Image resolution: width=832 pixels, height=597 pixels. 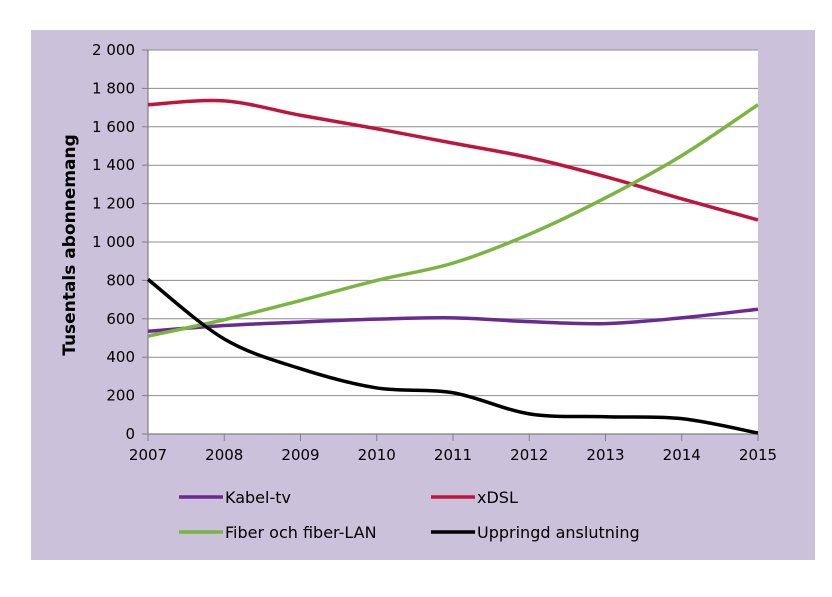 What do you see at coordinates (258, 497) in the screenshot?
I see `legend-label: Kabel-tv` at bounding box center [258, 497].